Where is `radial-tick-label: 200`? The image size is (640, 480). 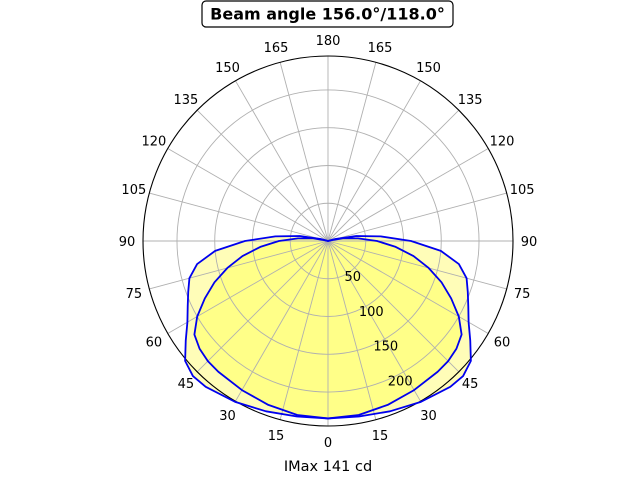
radial-tick-label: 200 is located at coordinates (400, 382).